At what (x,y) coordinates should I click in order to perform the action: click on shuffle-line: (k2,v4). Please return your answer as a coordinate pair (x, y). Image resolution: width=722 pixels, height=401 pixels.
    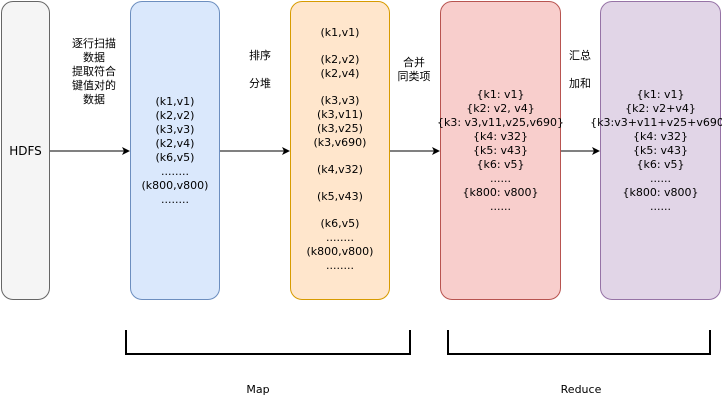
    Looking at the image, I should click on (340, 73).